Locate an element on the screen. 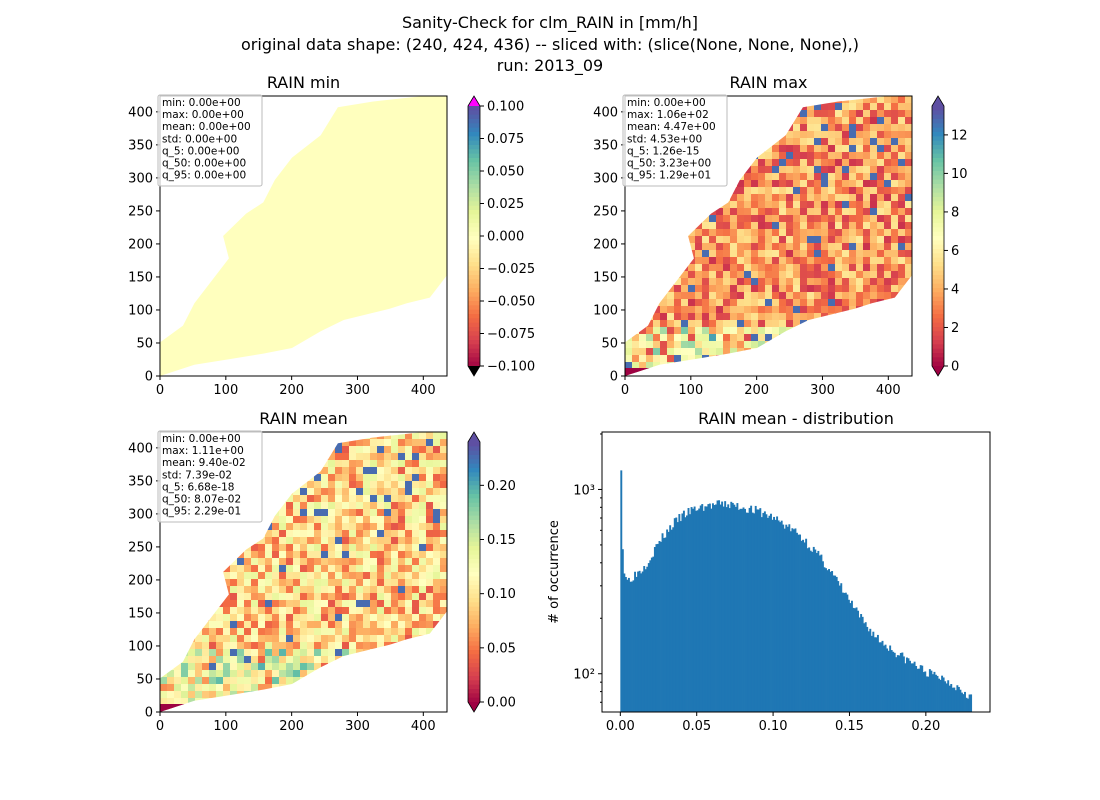  y-tick-label: 350 is located at coordinates (605, 145).